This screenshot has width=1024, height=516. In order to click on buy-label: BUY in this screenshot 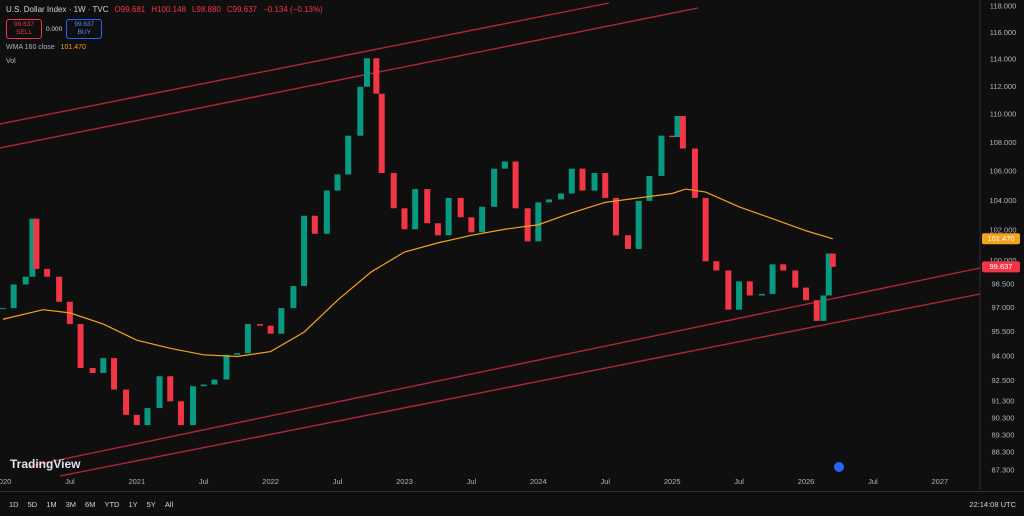, I will do `click(84, 32)`.